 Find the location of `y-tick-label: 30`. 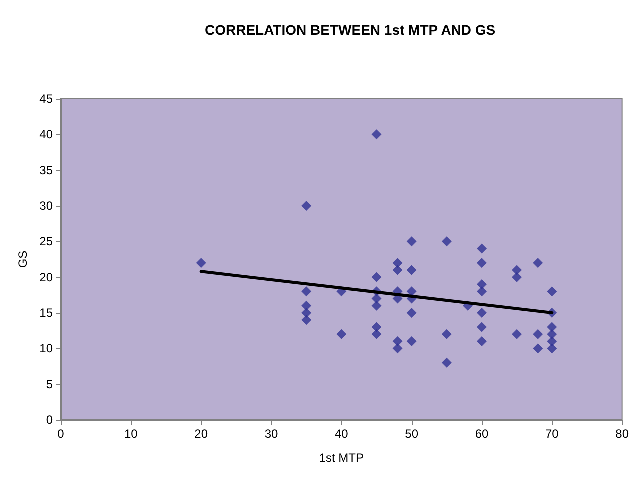

y-tick-label: 30 is located at coordinates (47, 206).